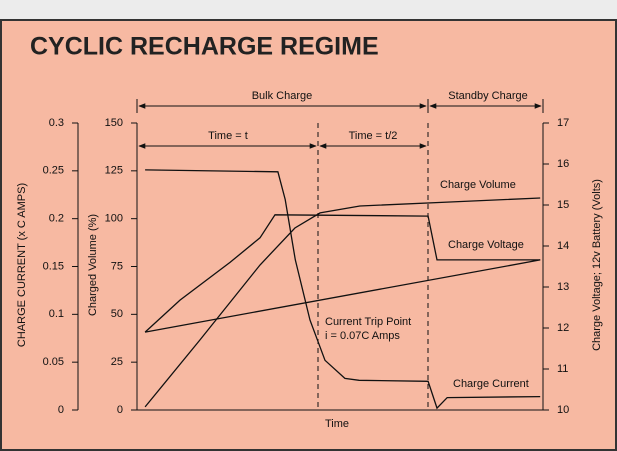 The image size is (617, 451). Describe the element at coordinates (562, 369) in the screenshot. I see `tick-label: 11` at that location.